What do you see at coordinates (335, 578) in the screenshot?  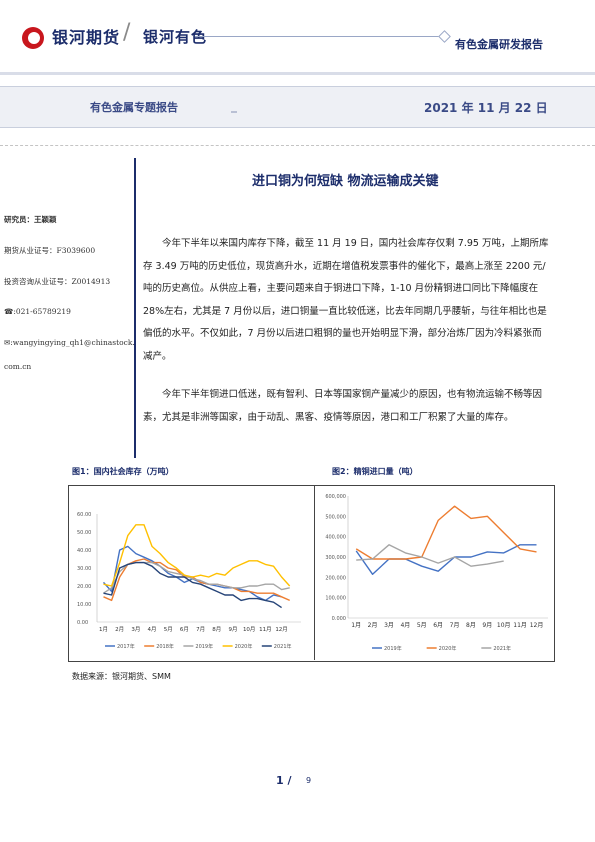 I see `y-tick-label: 200,000` at bounding box center [335, 578].